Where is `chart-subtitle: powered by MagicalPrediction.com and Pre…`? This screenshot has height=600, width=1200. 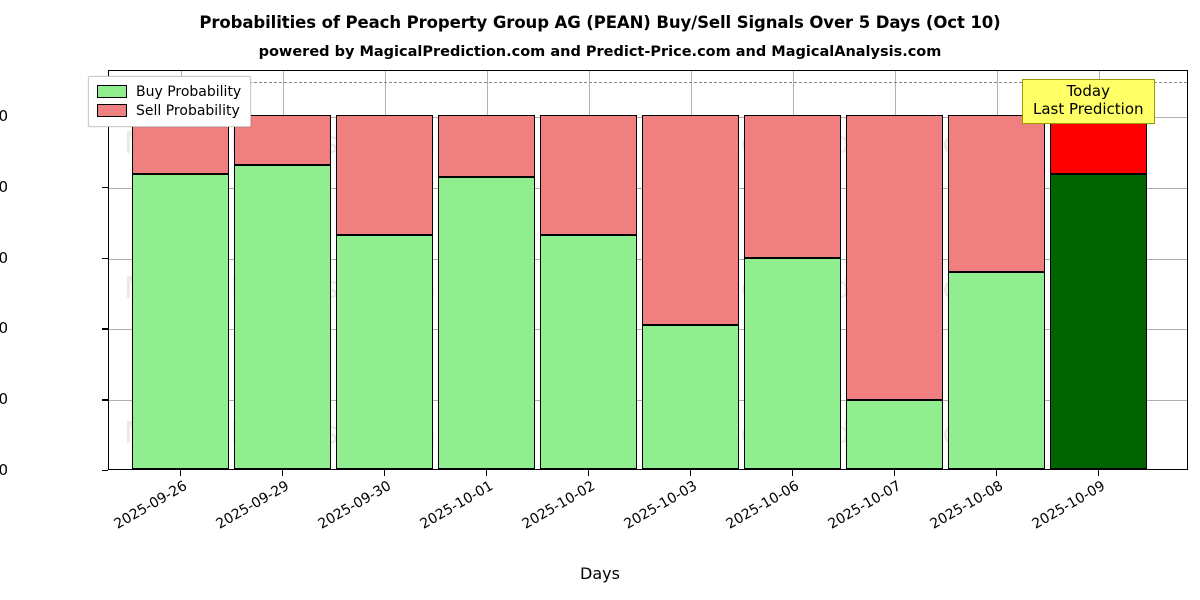
chart-subtitle: powered by MagicalPrediction.com and Pre… is located at coordinates (600, 52).